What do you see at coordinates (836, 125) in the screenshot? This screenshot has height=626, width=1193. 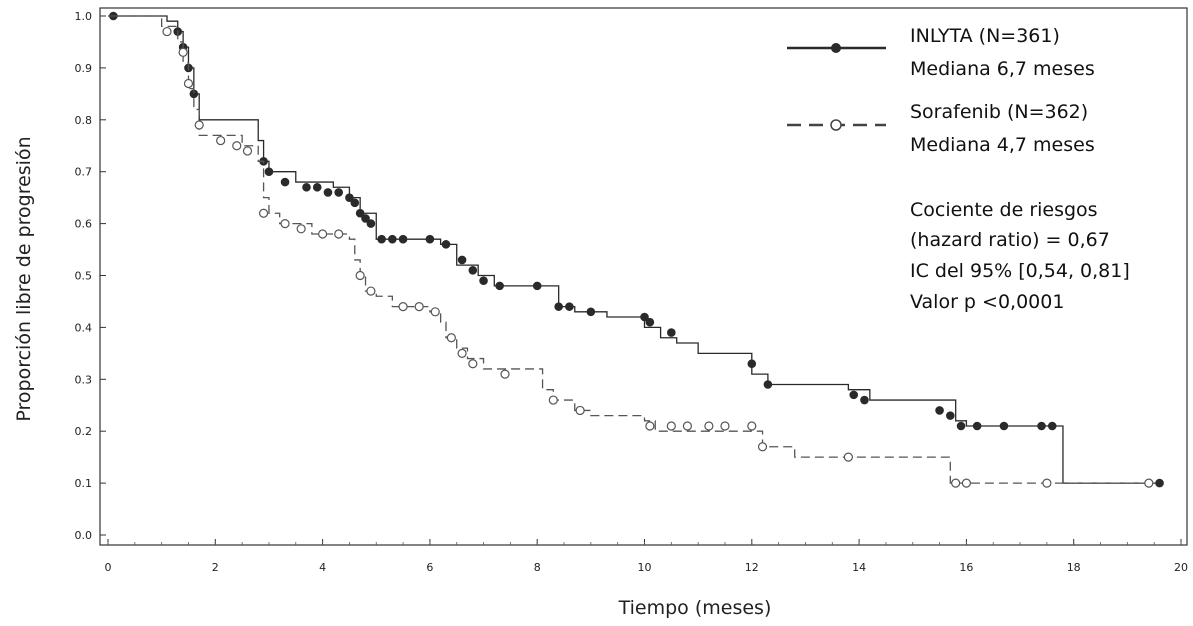 I see `legend-marker-sorafenib` at bounding box center [836, 125].